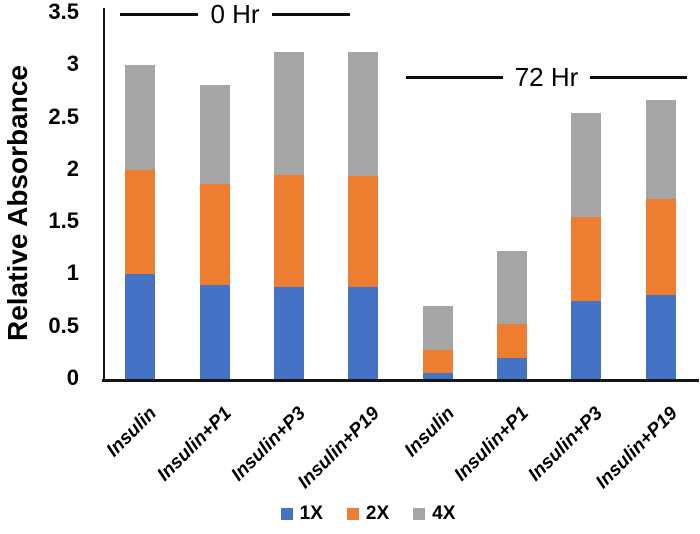 The height and width of the screenshot is (534, 700). What do you see at coordinates (72, 273) in the screenshot?
I see `y-tick-label: 1` at bounding box center [72, 273].